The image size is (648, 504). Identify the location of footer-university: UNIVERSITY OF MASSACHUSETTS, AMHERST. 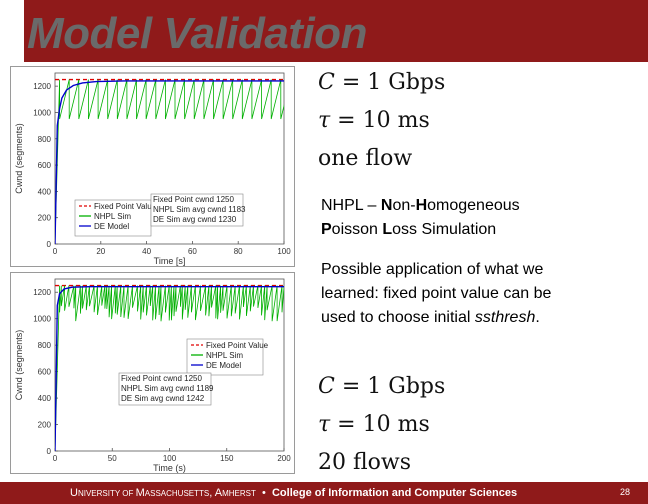
(163, 493).